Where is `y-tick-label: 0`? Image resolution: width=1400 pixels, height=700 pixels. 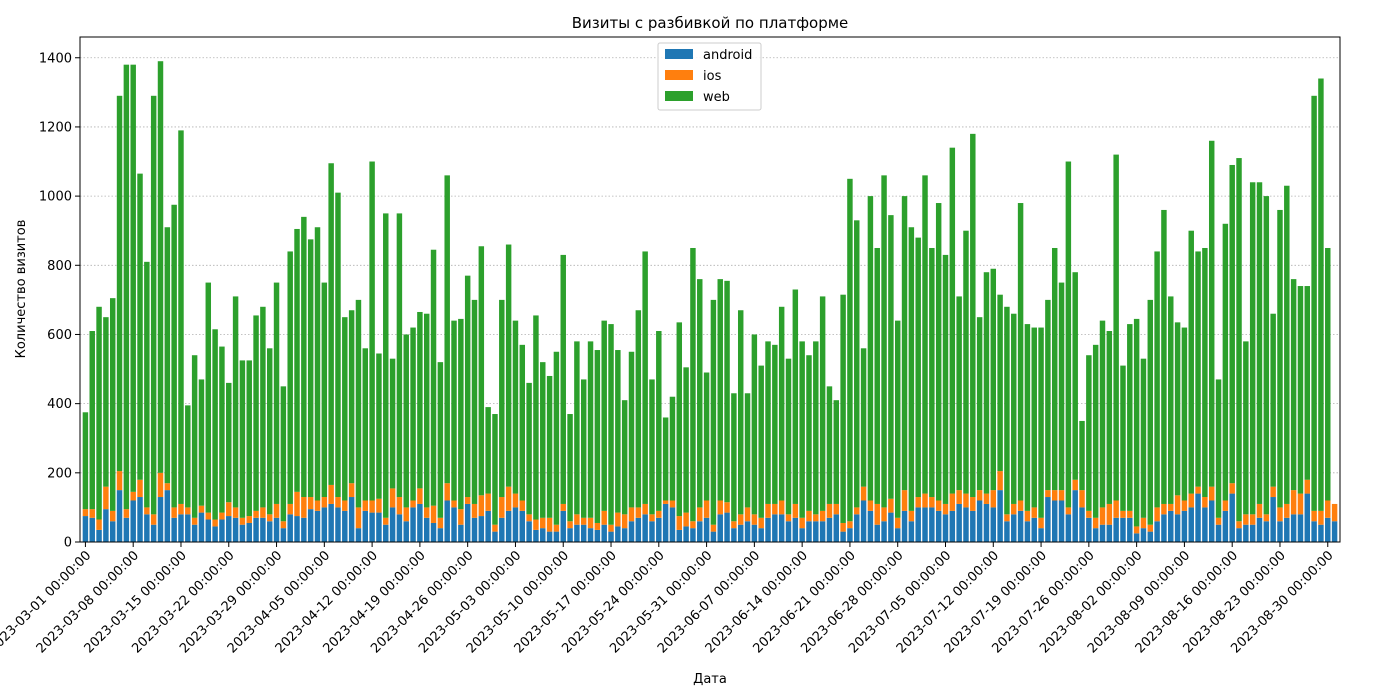 y-tick-label: 0 is located at coordinates (68, 543).